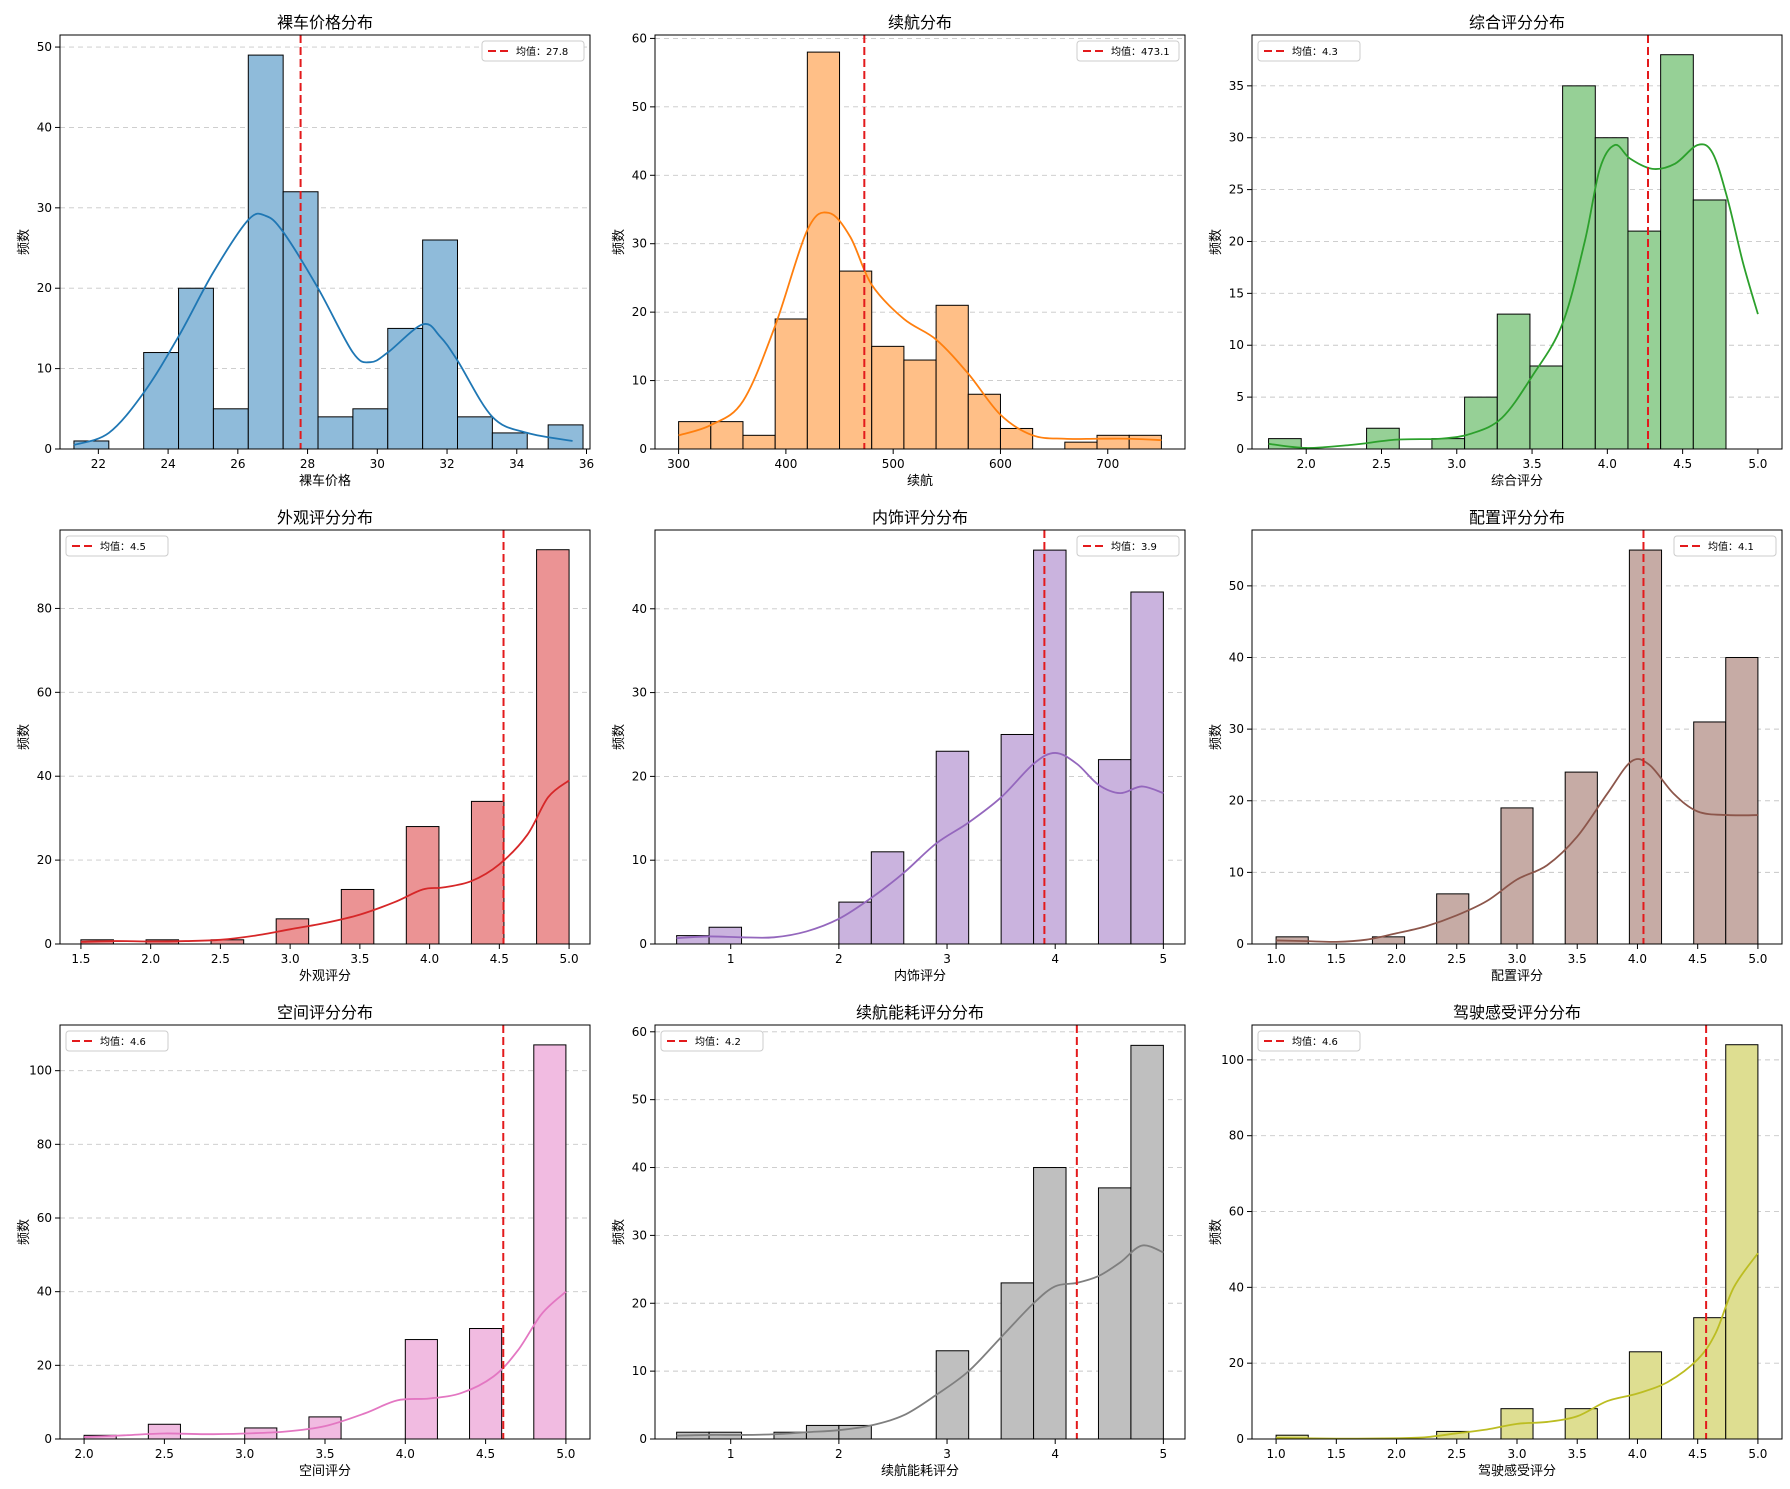  I want to click on x-tick-label: 500, so click(893, 464).